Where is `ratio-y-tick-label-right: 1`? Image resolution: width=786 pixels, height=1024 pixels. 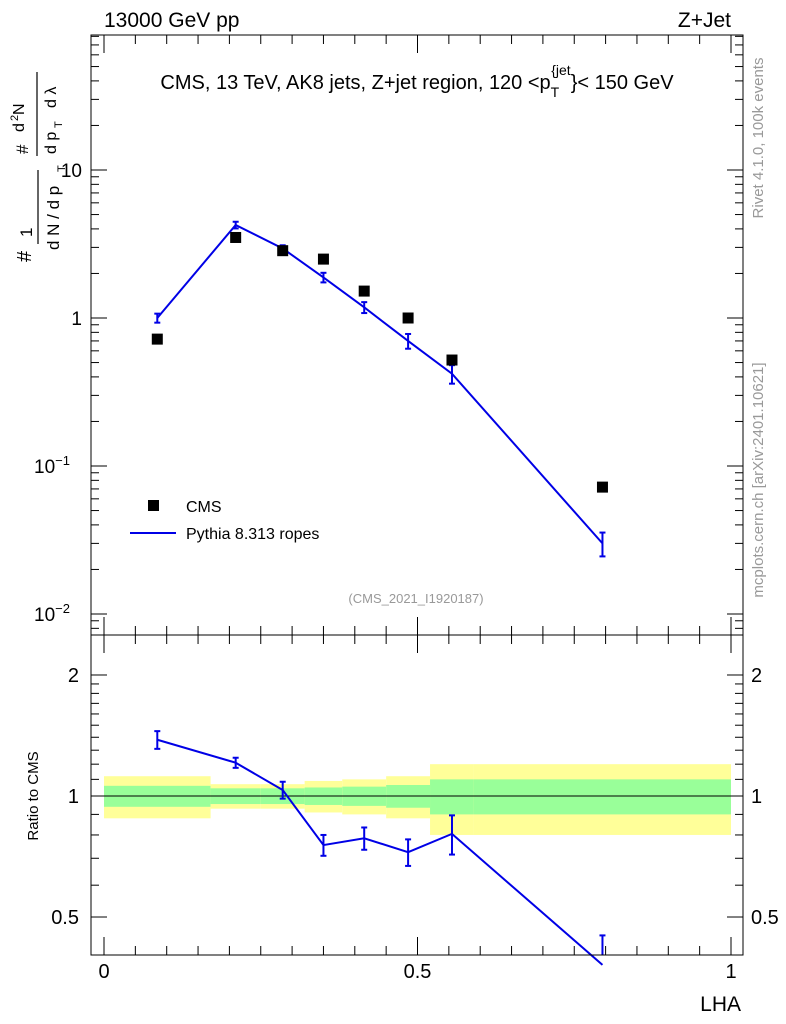
ratio-y-tick-label-right: 1 is located at coordinates (756, 797).